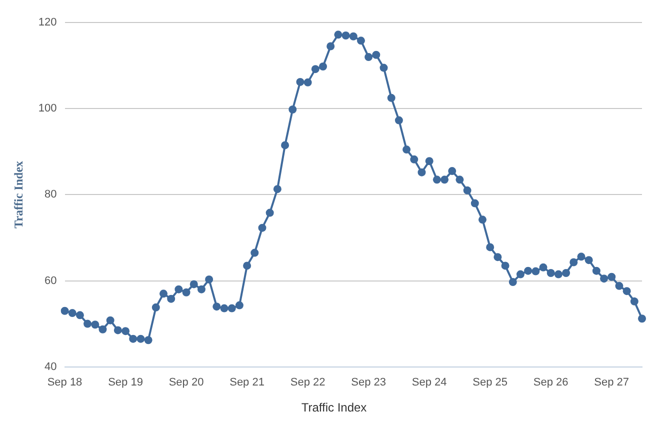 The height and width of the screenshot is (432, 660). What do you see at coordinates (429, 382) in the screenshot?
I see `x-tick-label: Sep 24` at bounding box center [429, 382].